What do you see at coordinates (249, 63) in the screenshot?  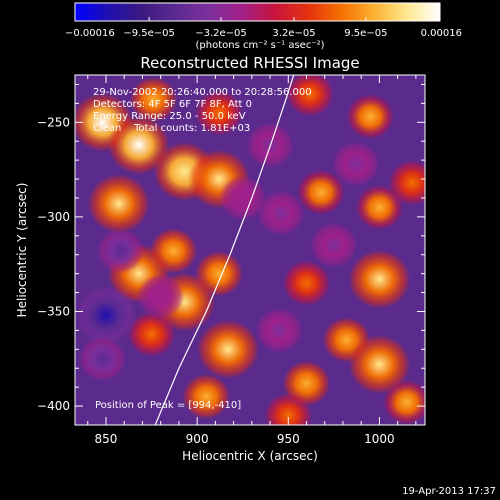 I see `chart-title: Reconstructed RHESSI Image` at bounding box center [249, 63].